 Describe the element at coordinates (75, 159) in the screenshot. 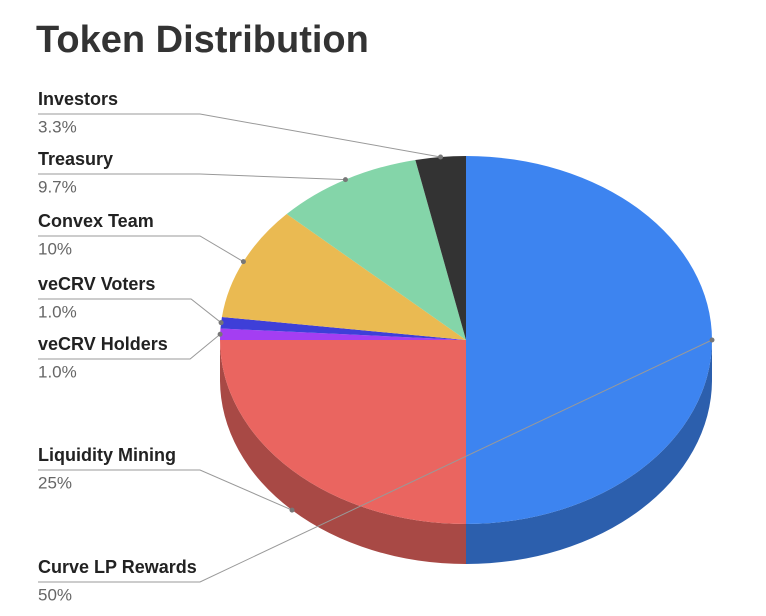

I see `slice-label: Treasury` at that location.